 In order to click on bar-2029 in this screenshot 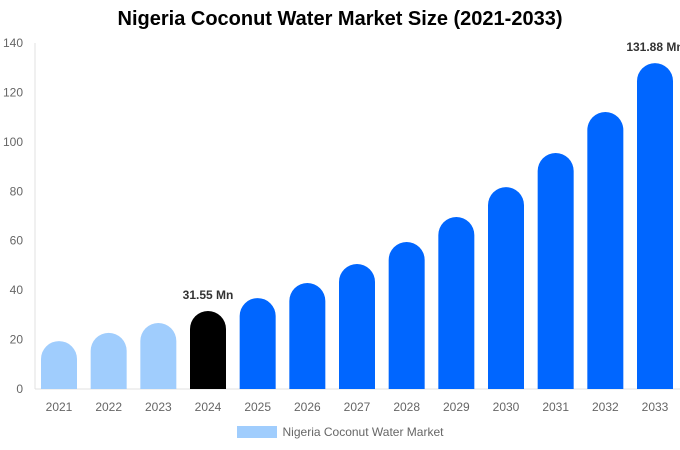, I will do `click(456, 302)`.